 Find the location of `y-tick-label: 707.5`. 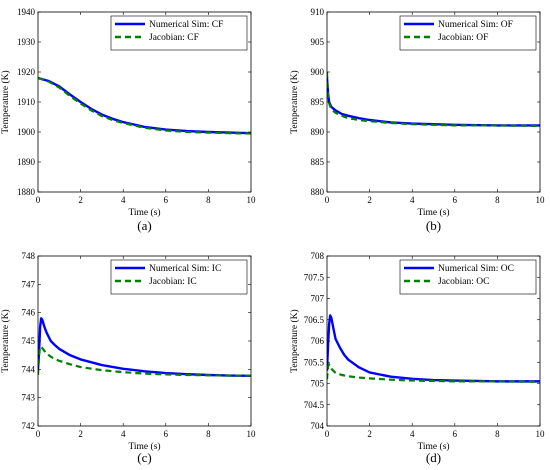

y-tick-label: 707.5 is located at coordinates (314, 277).